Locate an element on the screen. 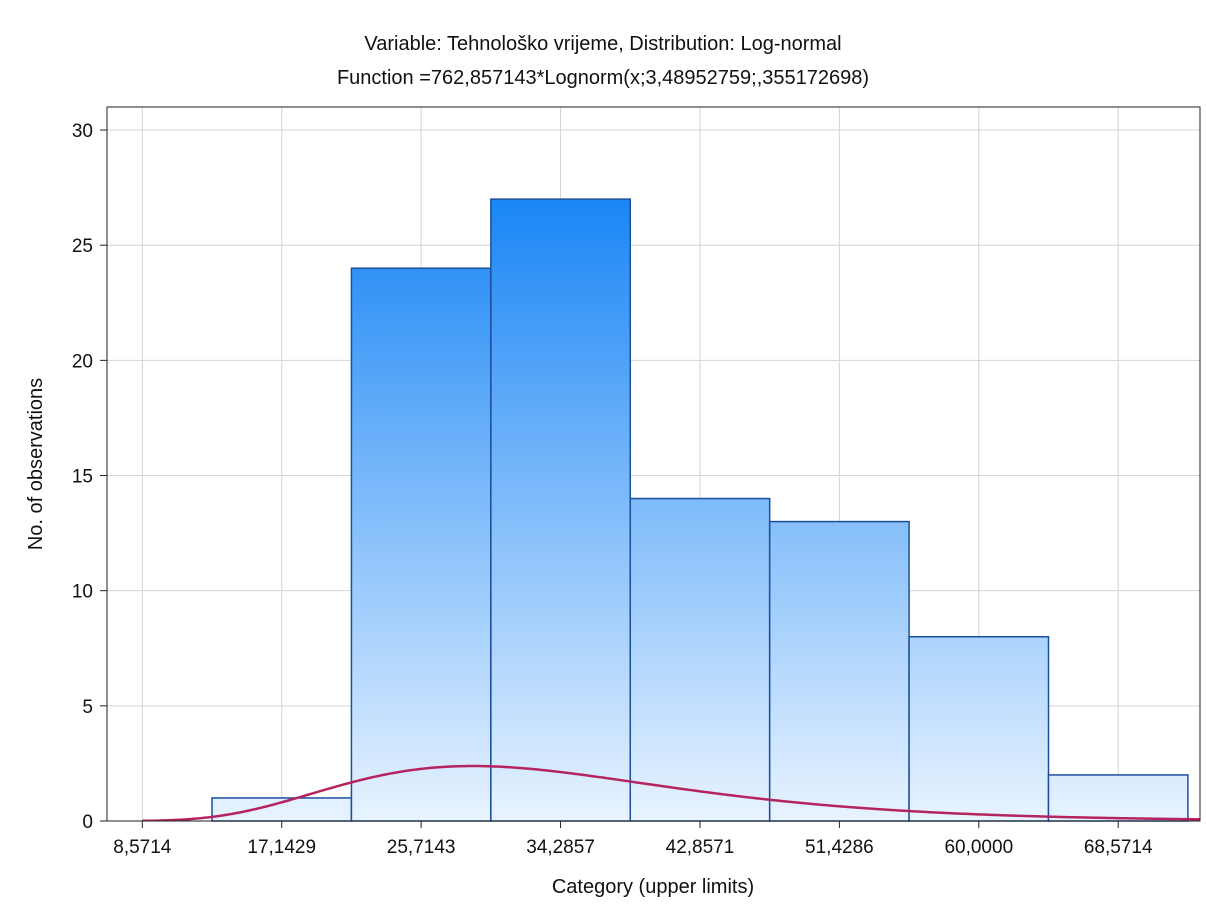  x-tick-label: 17,1429 is located at coordinates (281, 847).